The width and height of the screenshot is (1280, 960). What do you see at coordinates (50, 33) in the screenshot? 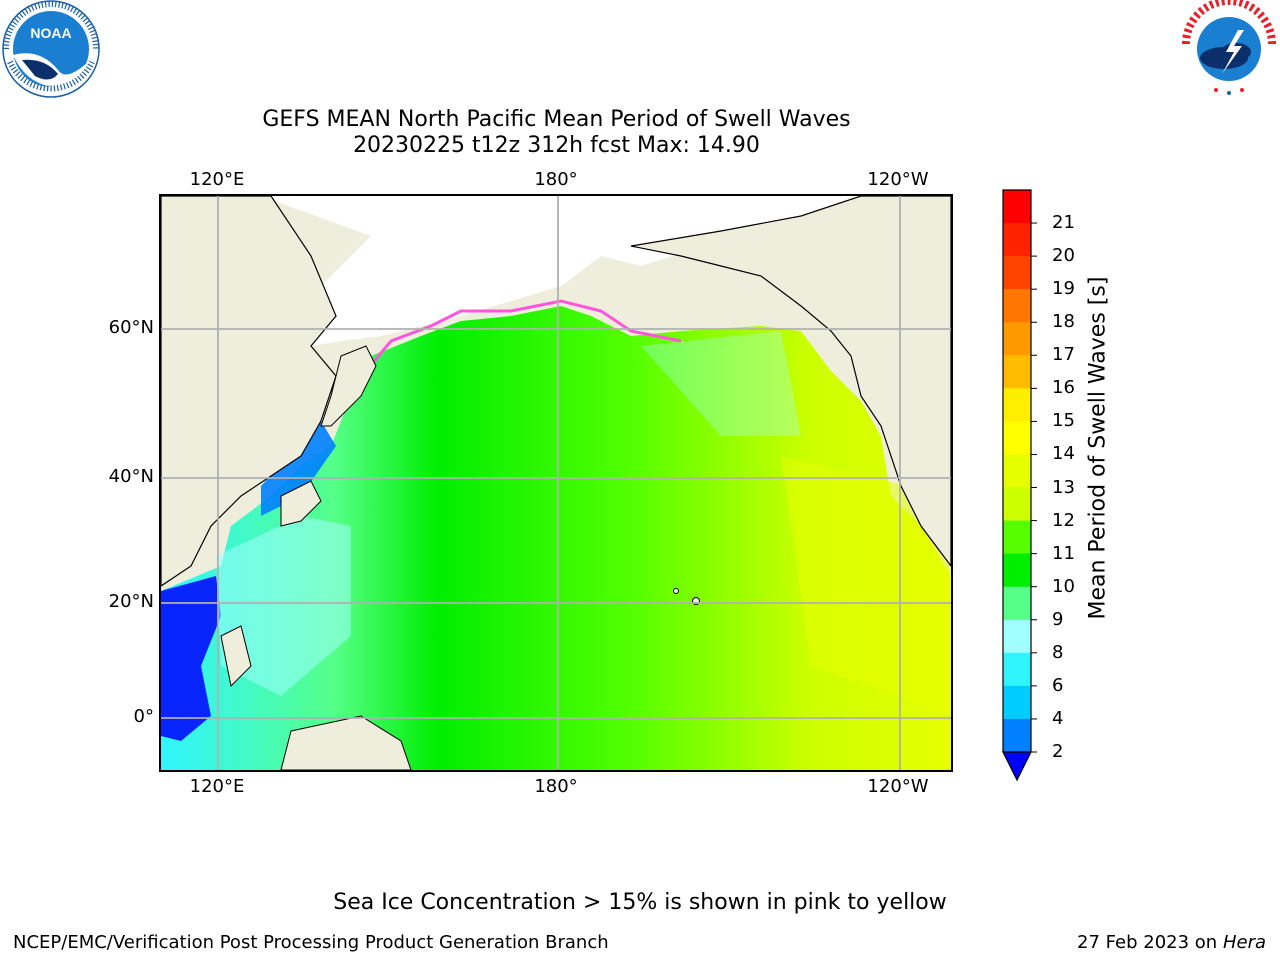
I see `noaa-logo-text: NOAA` at bounding box center [50, 33].